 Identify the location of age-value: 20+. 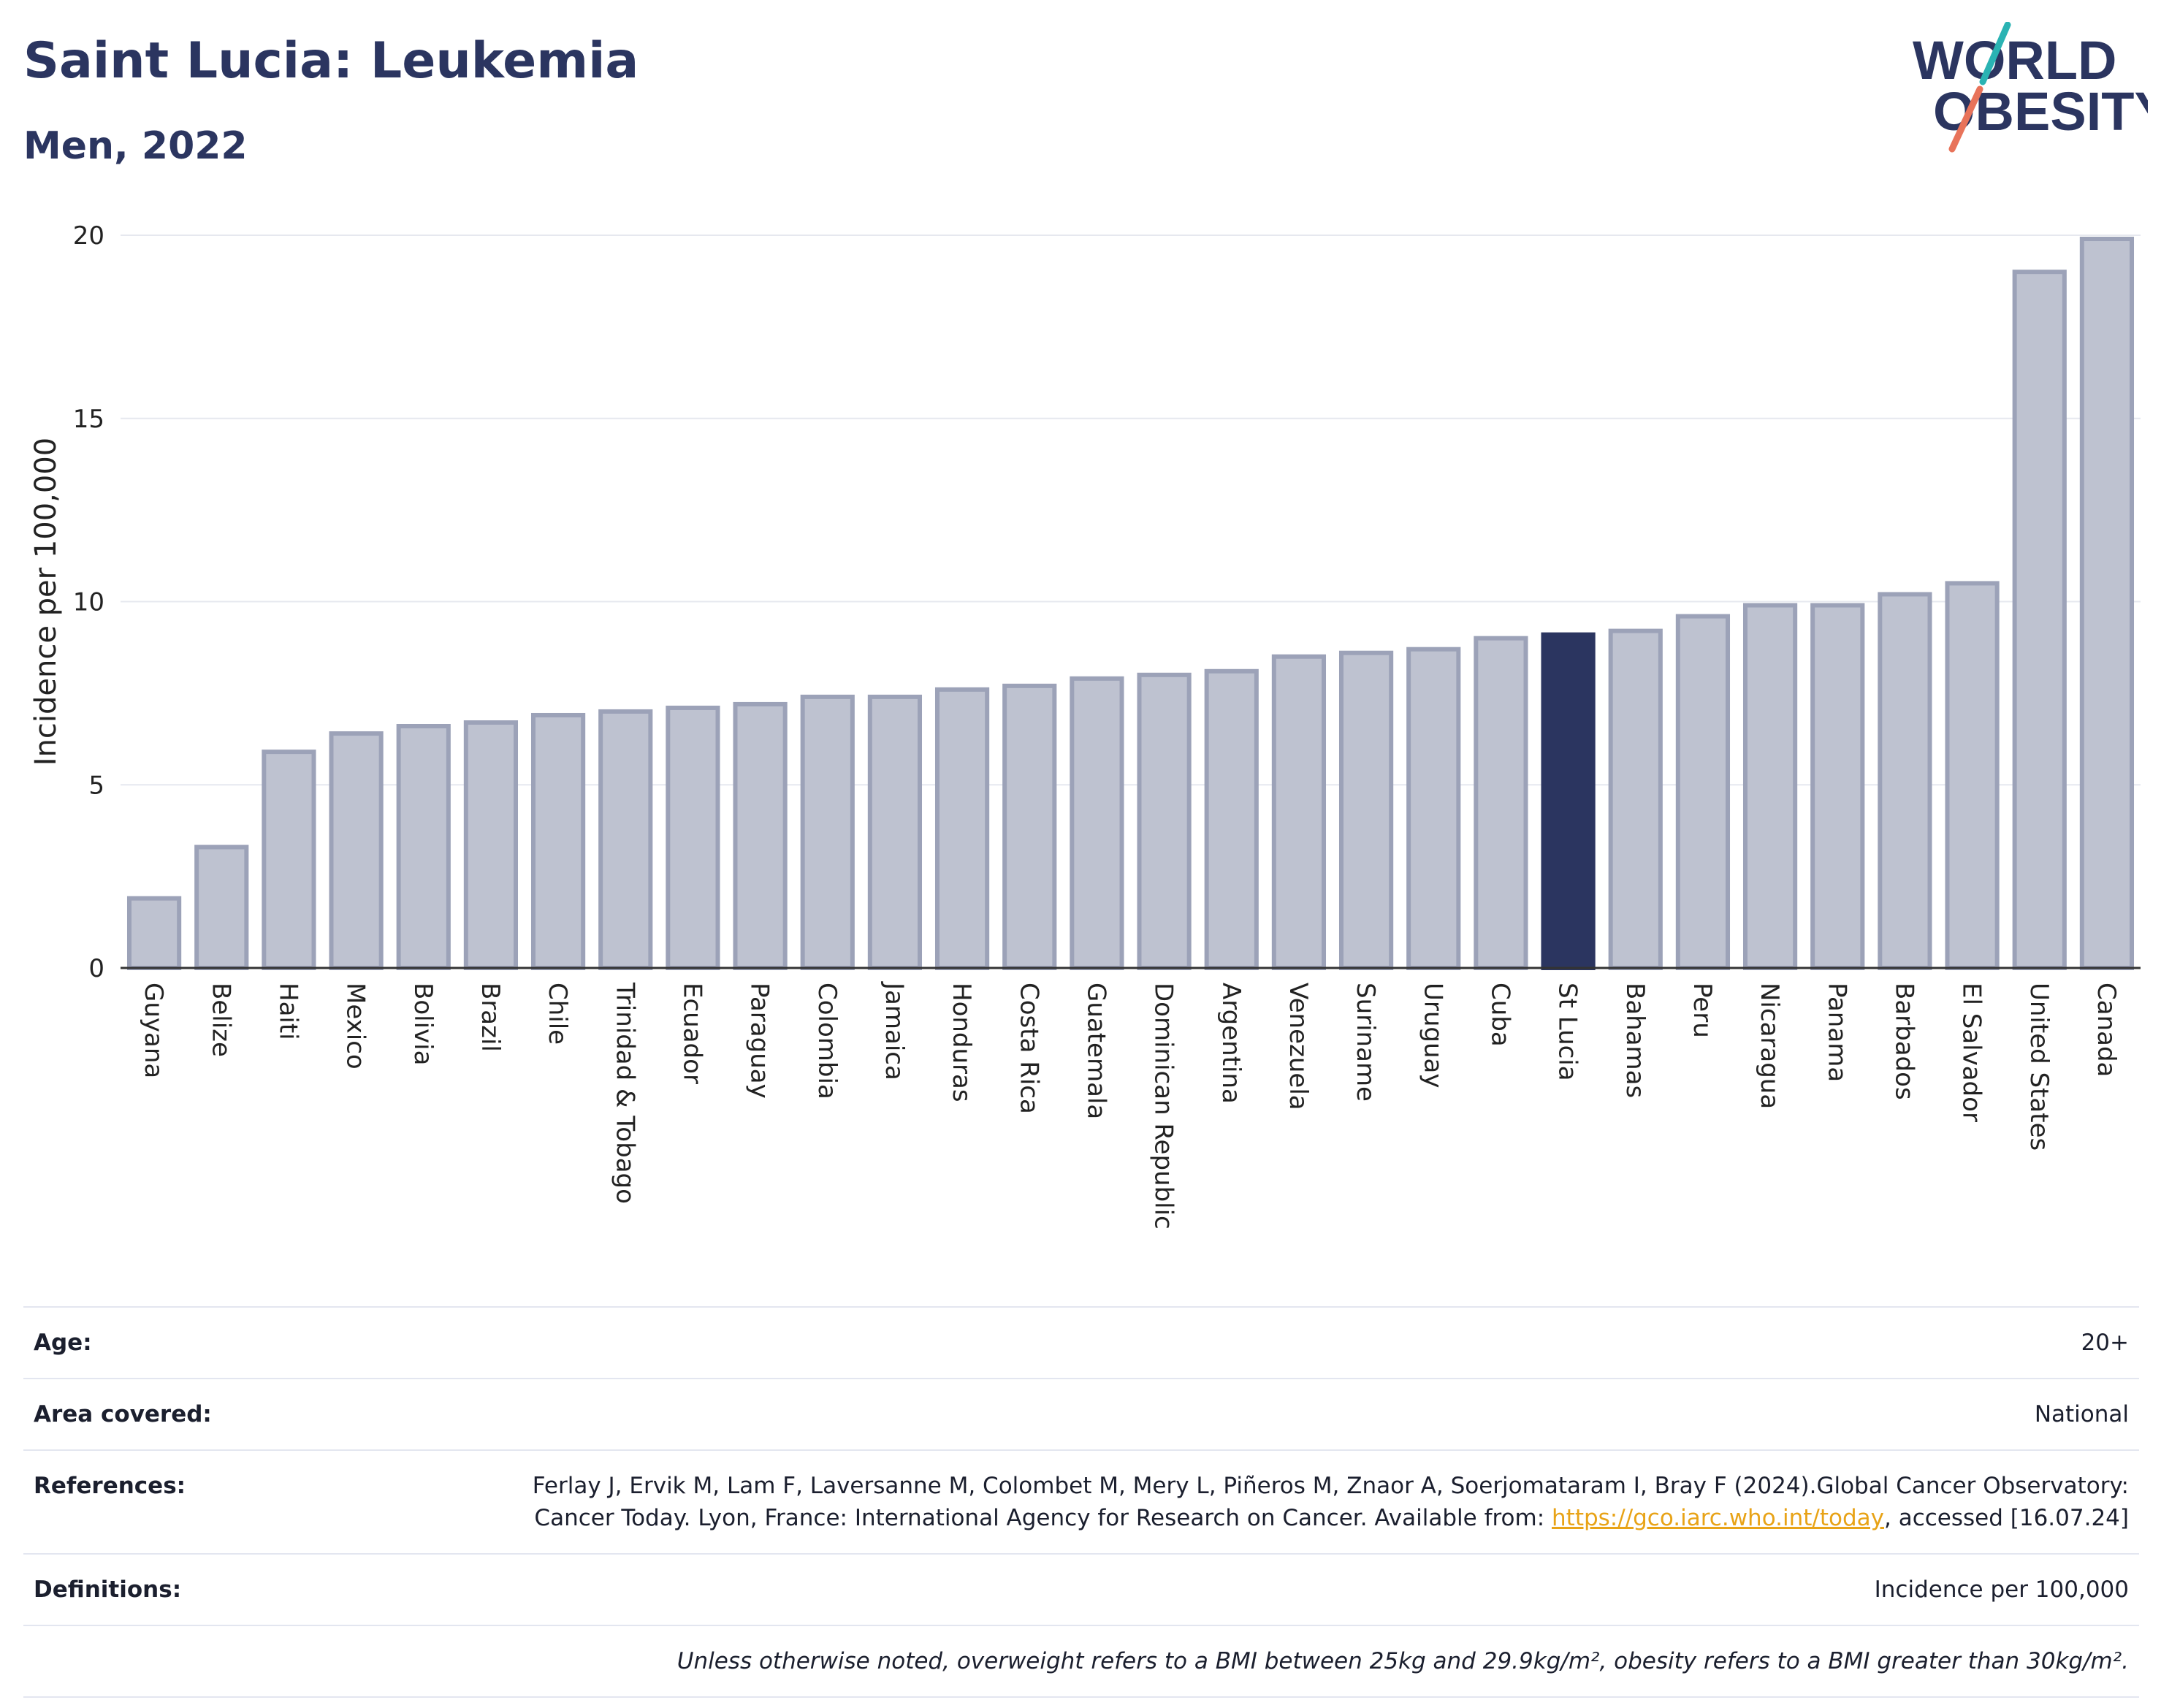
(1296, 1342).